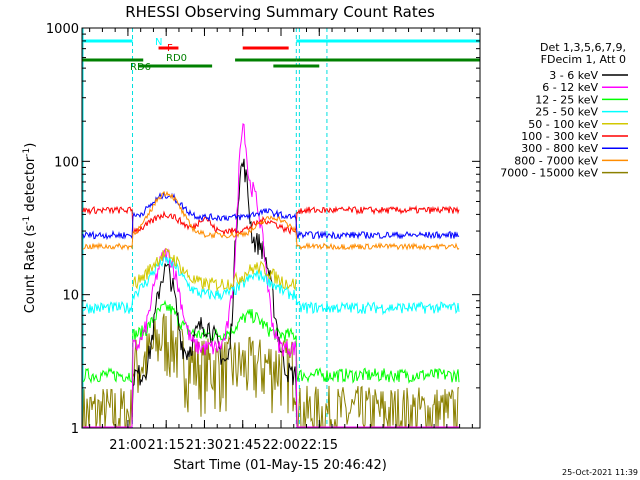 Image resolution: width=640 pixels, height=480 pixels. What do you see at coordinates (204, 445) in the screenshot?
I see `x-tick-label: 21:30` at bounding box center [204, 445].